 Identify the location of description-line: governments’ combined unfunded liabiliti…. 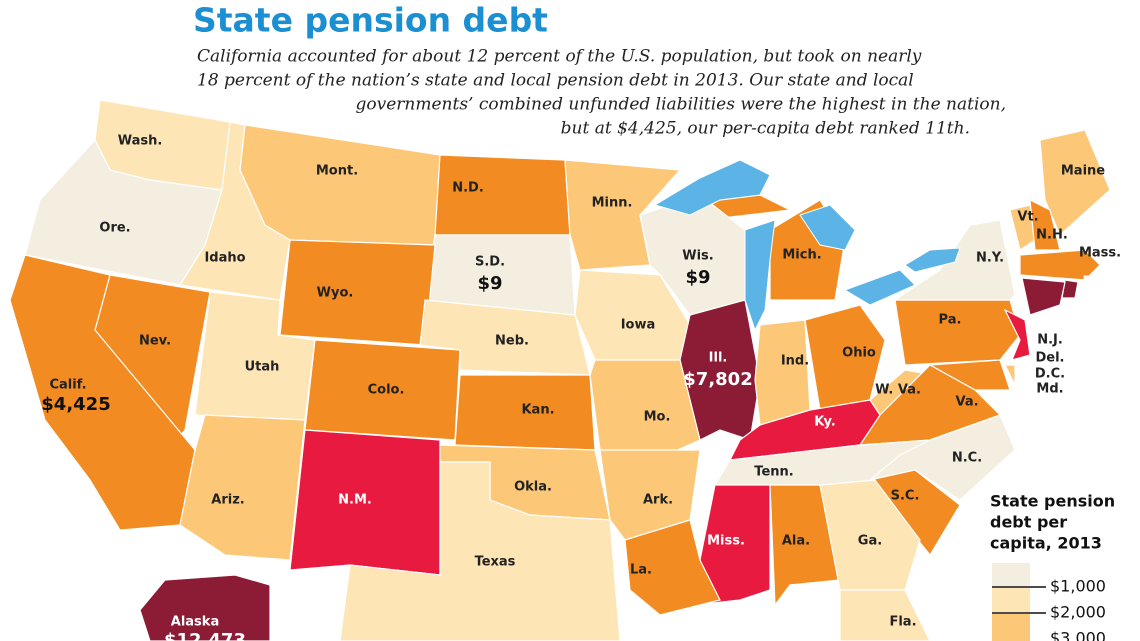
(681, 105).